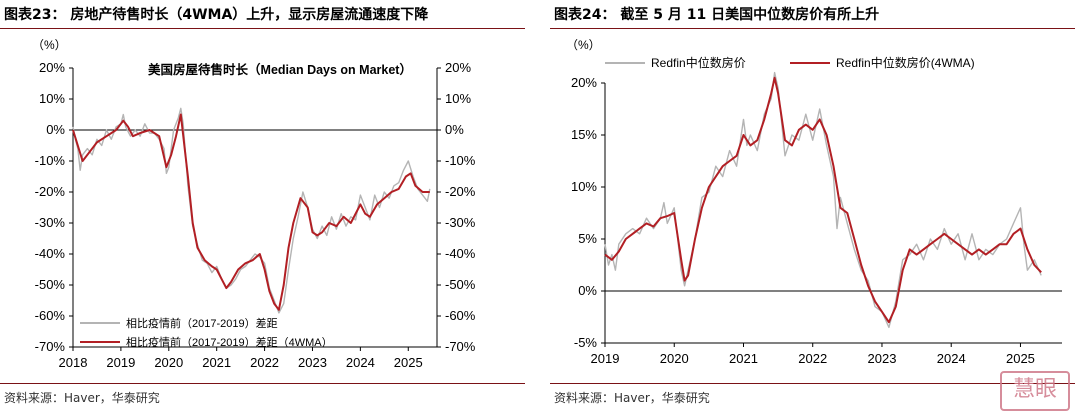  Describe the element at coordinates (460, 315) in the screenshot. I see `left-y-tick-label-right: -60%` at that location.